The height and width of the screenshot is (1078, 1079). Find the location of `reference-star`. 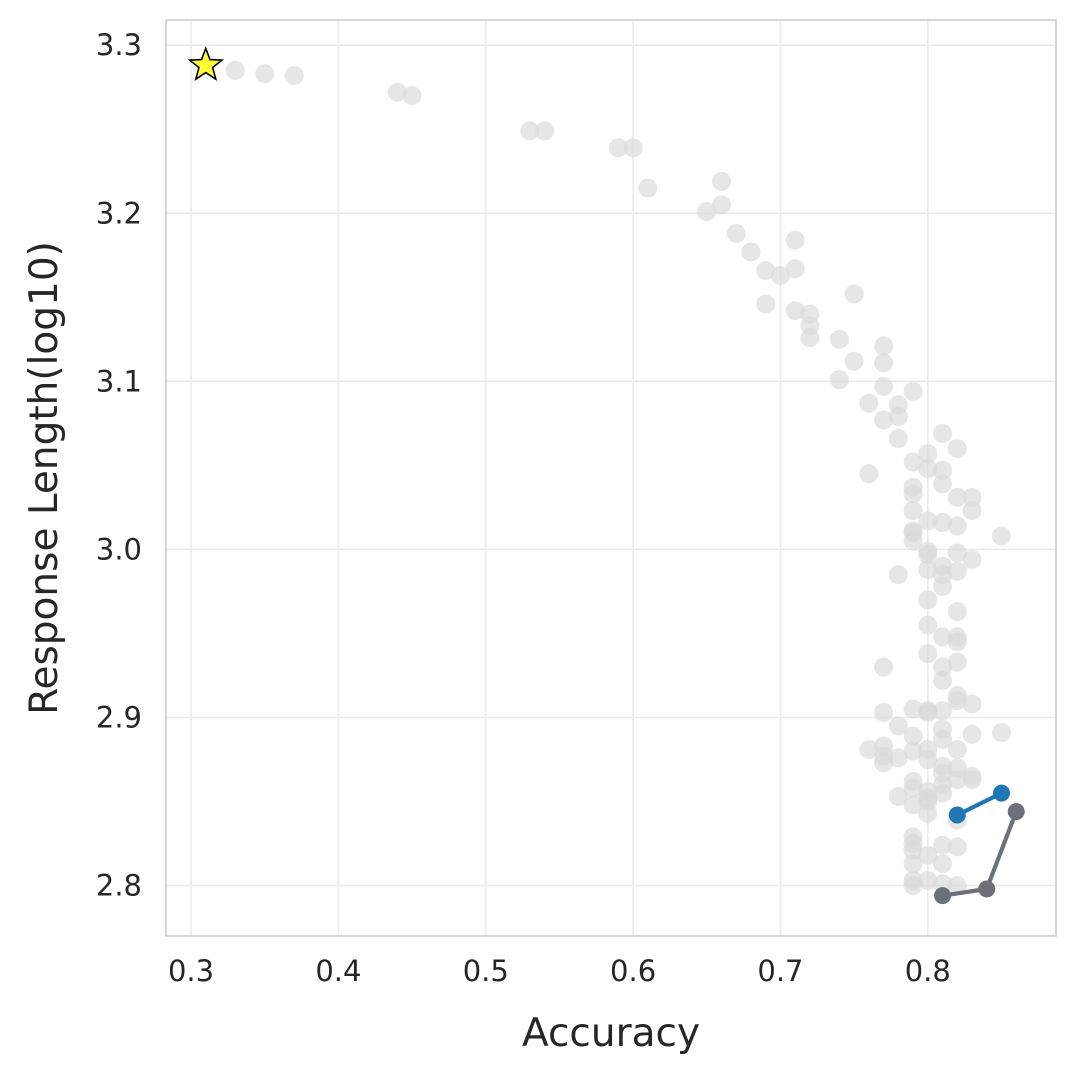

reference-star is located at coordinates (206, 63).